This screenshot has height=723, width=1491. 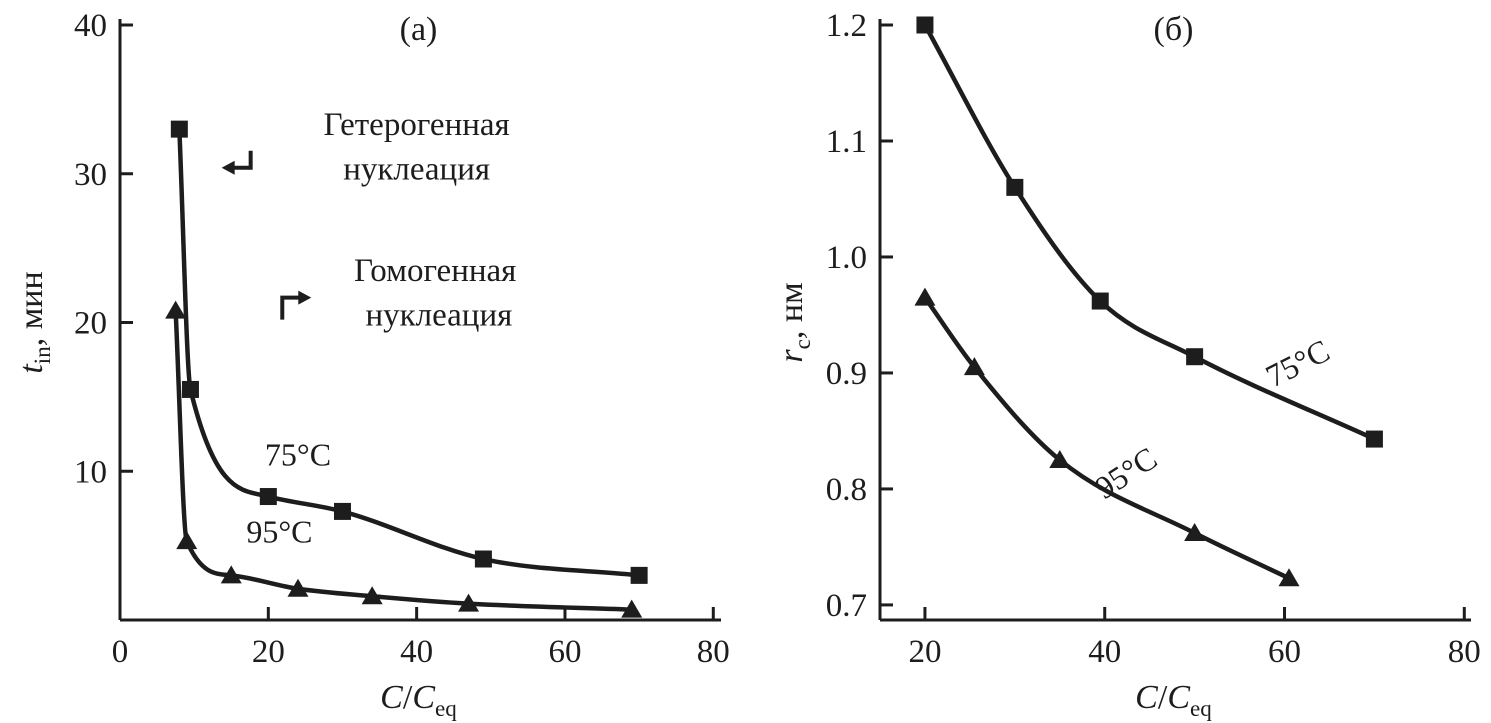 I want to click on y-axis-label: tin, мин, so click(x=34, y=322).